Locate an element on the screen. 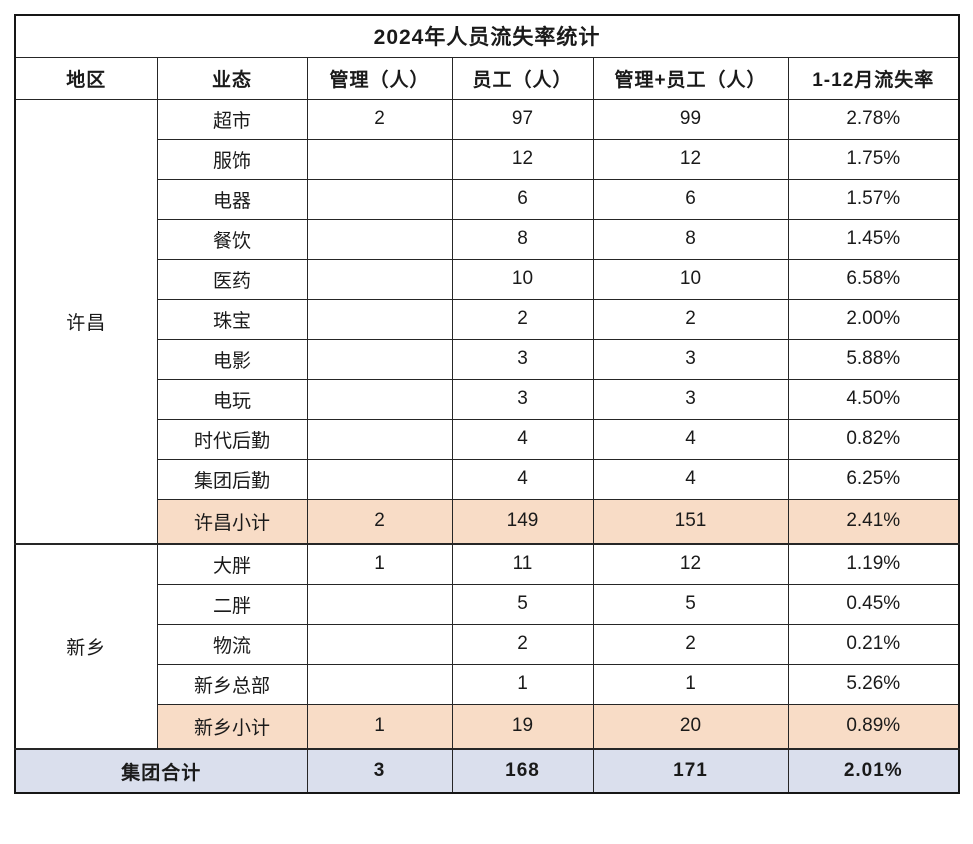 This screenshot has width=973, height=844. table-row: 服饰 12 12 1.75% is located at coordinates (487, 159).